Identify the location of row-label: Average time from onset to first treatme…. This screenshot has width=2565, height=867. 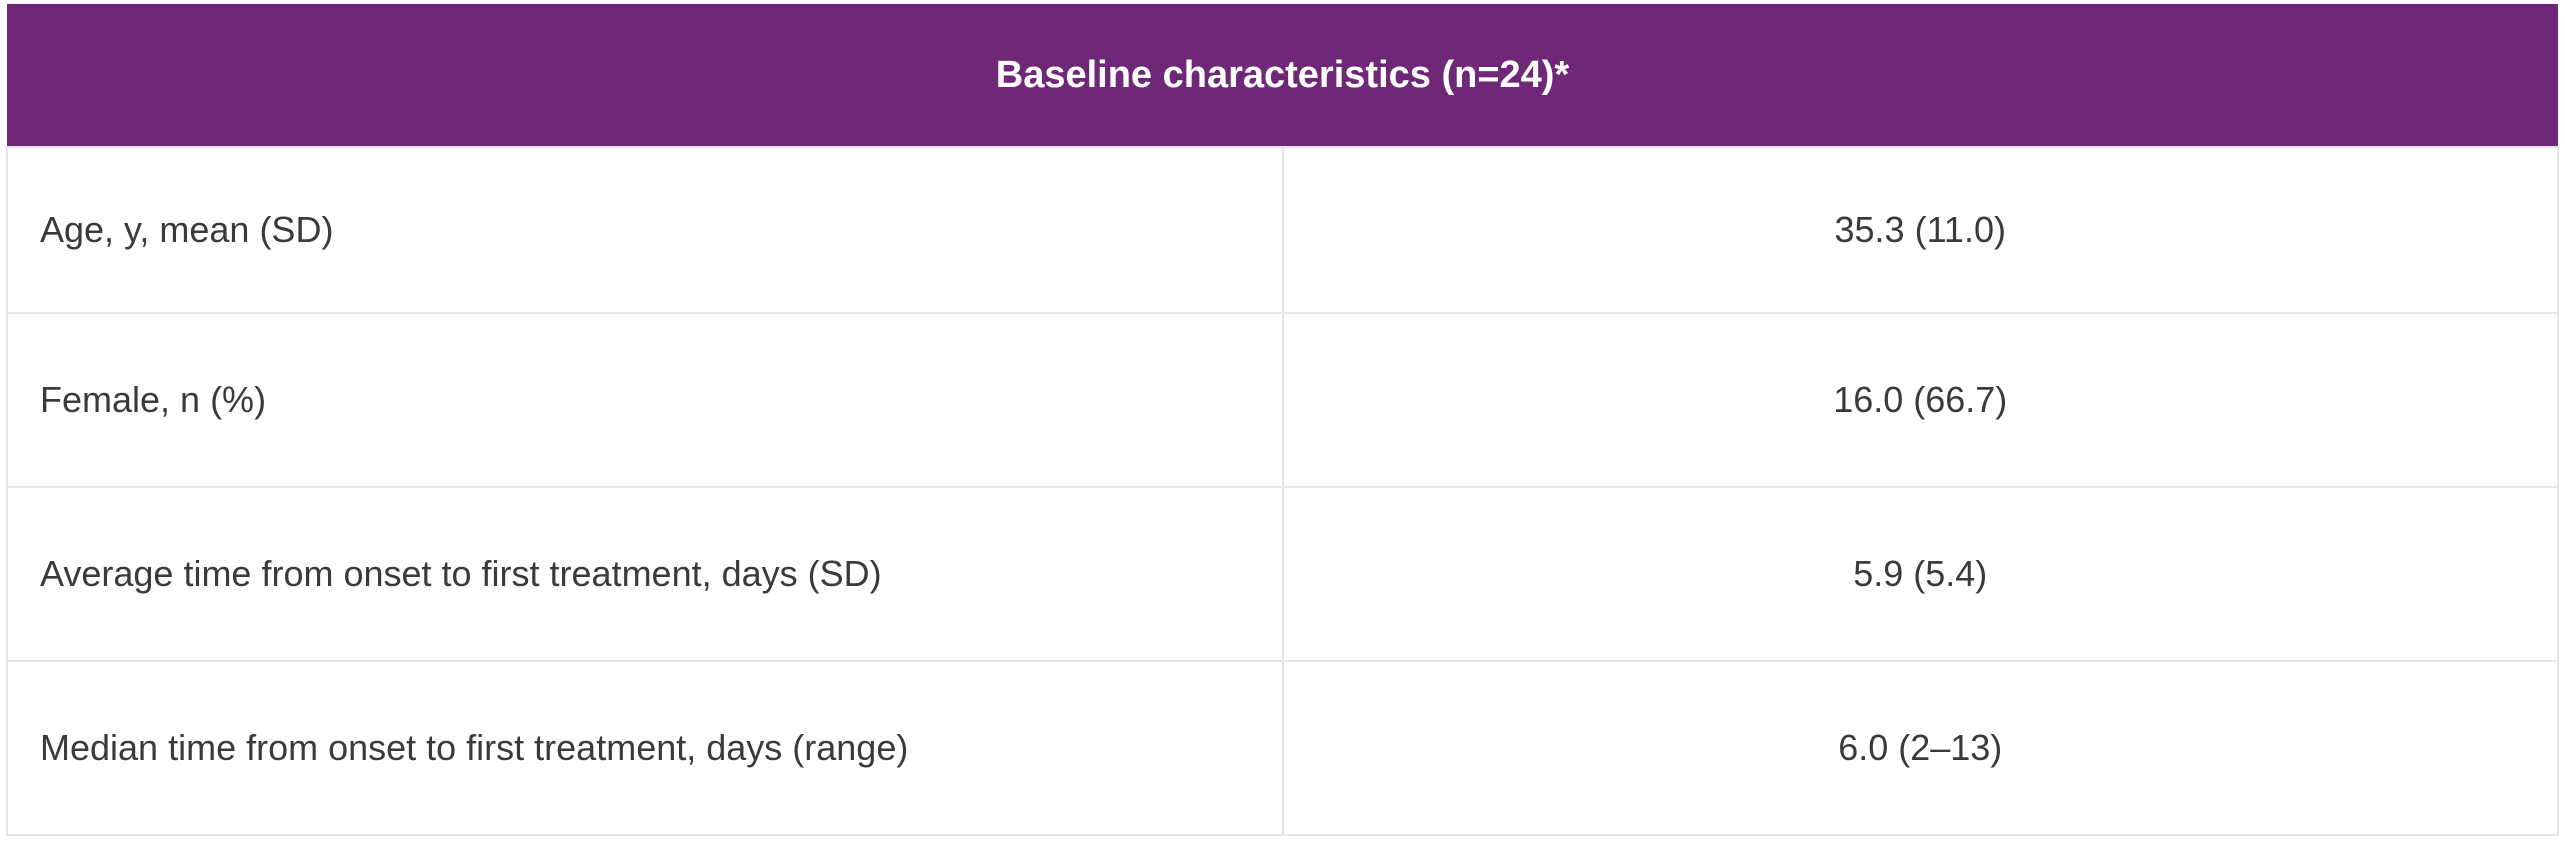
(645, 574).